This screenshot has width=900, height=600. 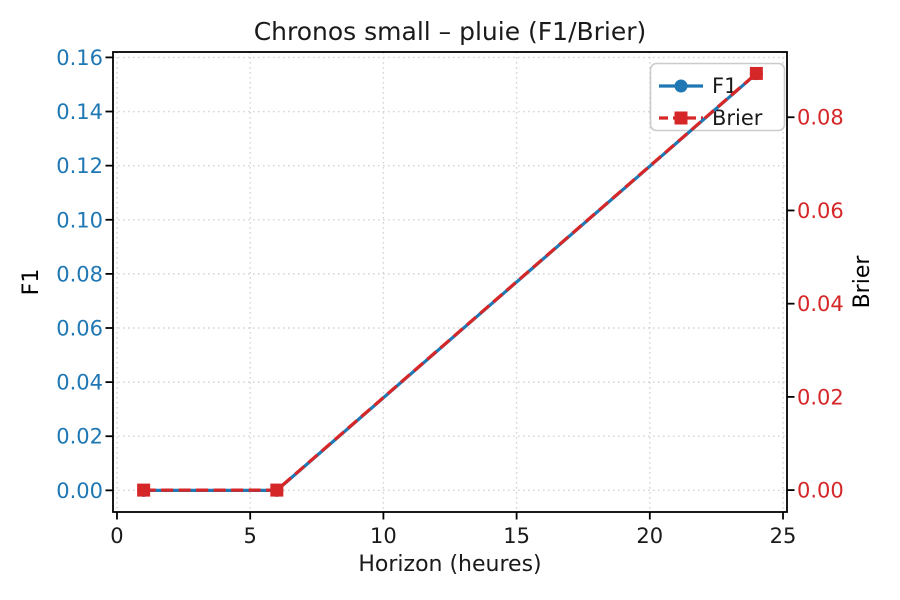 I want to click on y-tick-label-left: 0.06, so click(x=79, y=329).